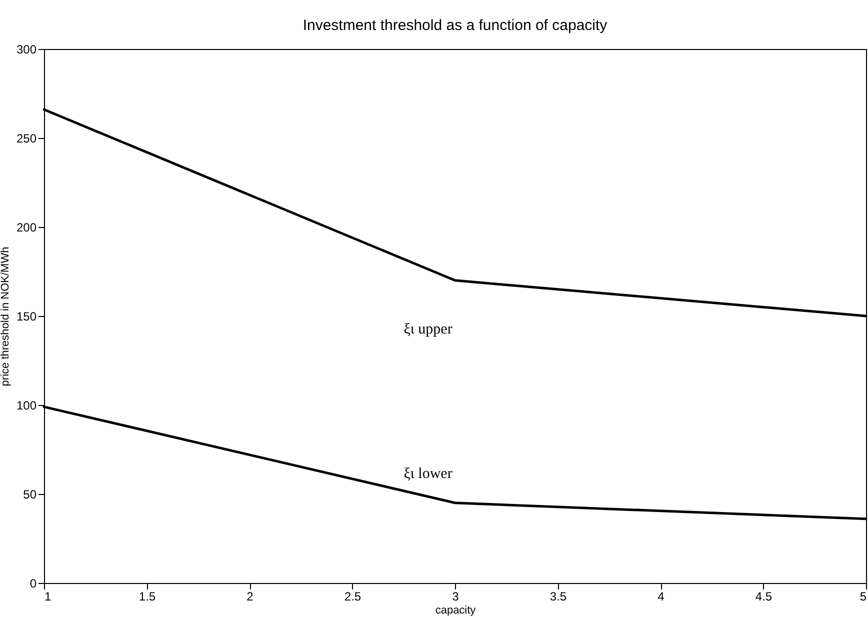 Image resolution: width=868 pixels, height=617 pixels. What do you see at coordinates (455, 610) in the screenshot?
I see `x-axis-title: capacity` at bounding box center [455, 610].